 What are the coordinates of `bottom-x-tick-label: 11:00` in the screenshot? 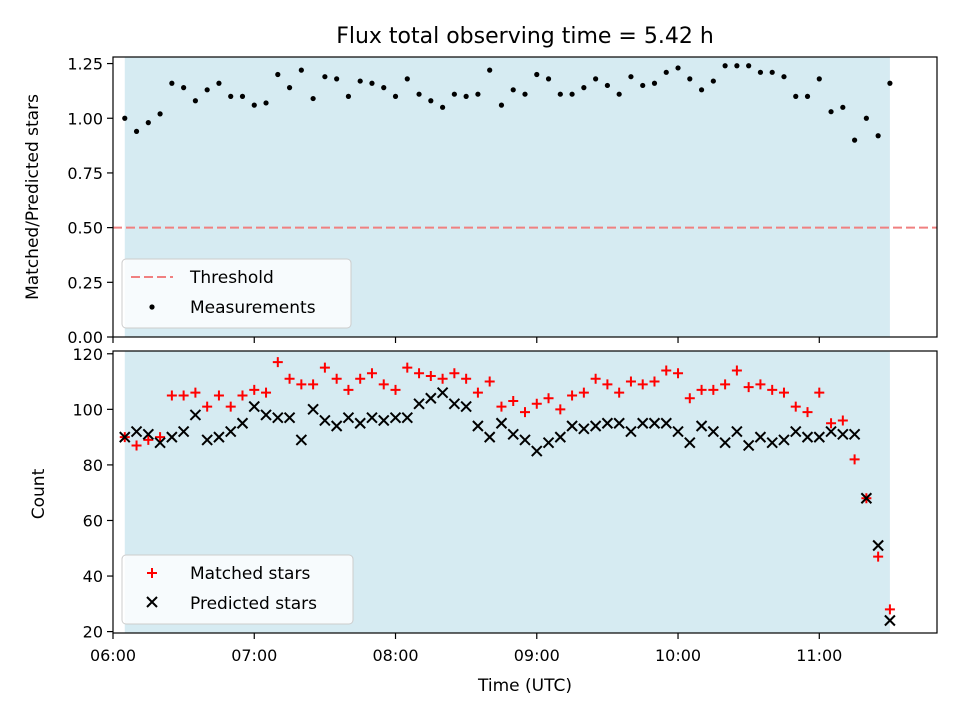 It's located at (819, 655).